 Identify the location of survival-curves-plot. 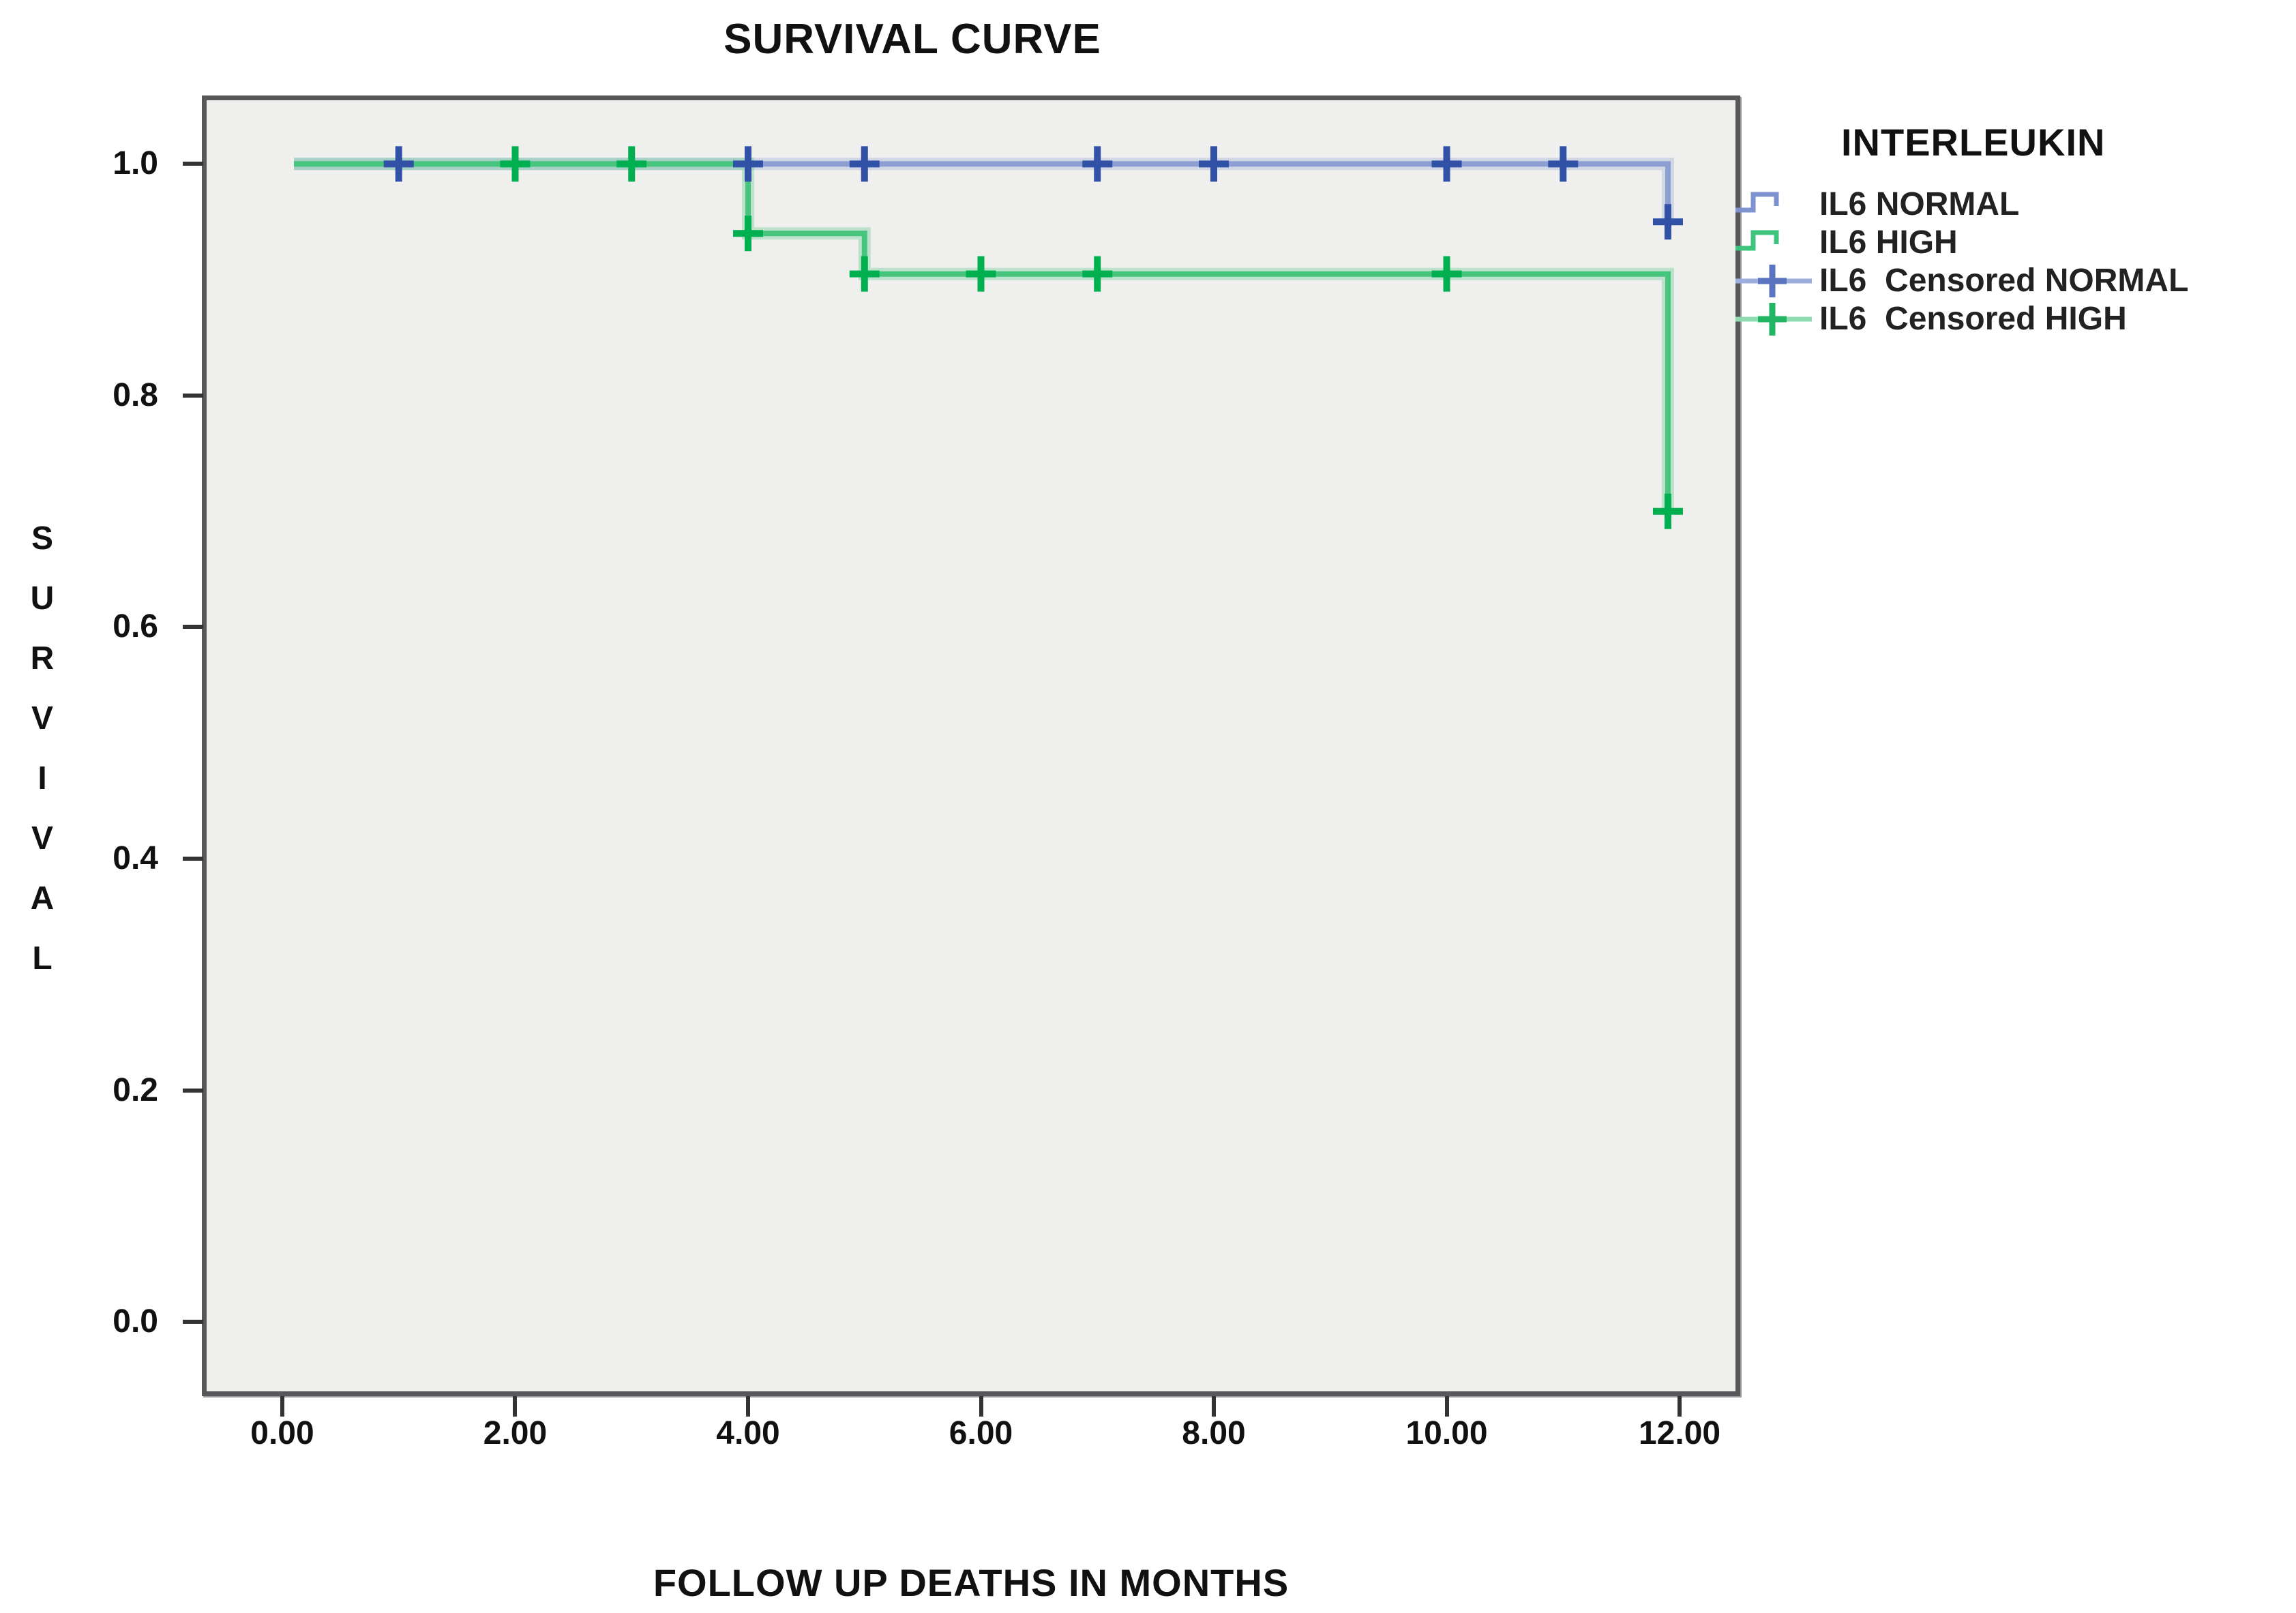
(988, 337).